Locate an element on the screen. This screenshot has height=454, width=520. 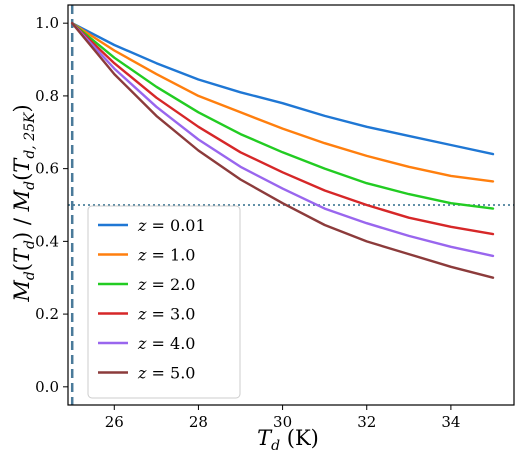
legend-label-4: z = 3.0 is located at coordinates (166, 314).